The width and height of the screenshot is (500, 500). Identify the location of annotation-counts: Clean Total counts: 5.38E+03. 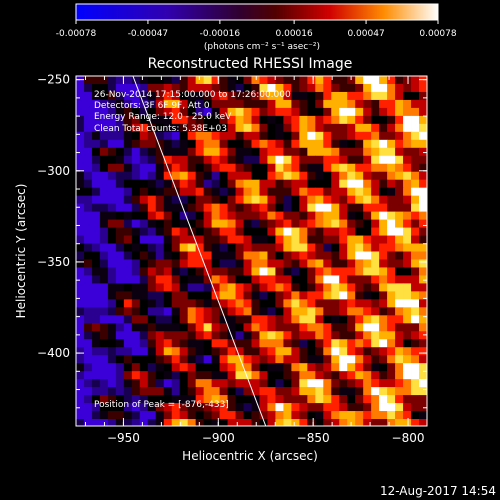
(160, 129).